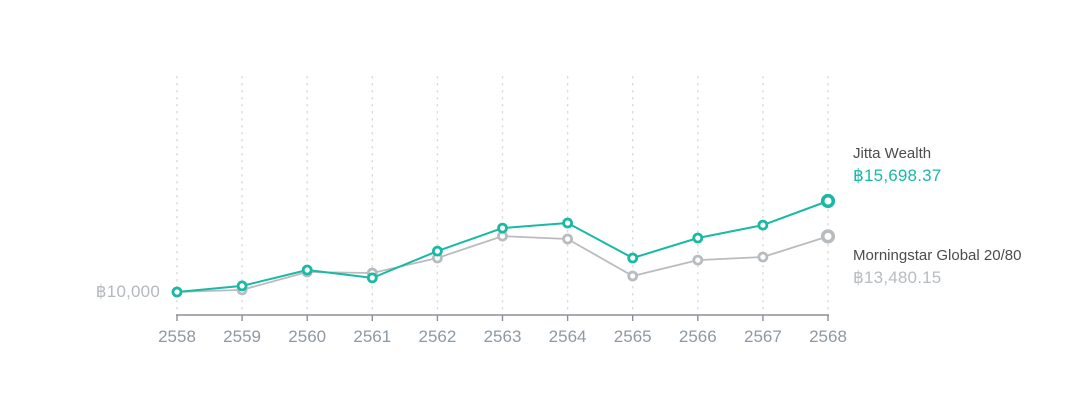  Describe the element at coordinates (897, 175) in the screenshot. I see `legend-jitta-wealth-value: ฿15,698.37` at that location.